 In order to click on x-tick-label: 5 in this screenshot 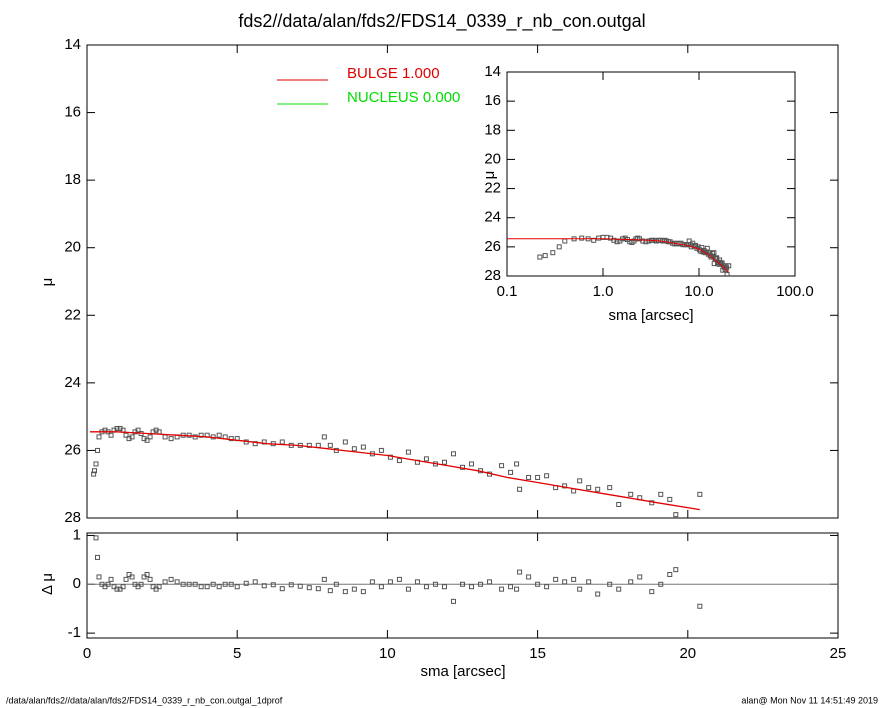, I will do `click(237, 653)`.